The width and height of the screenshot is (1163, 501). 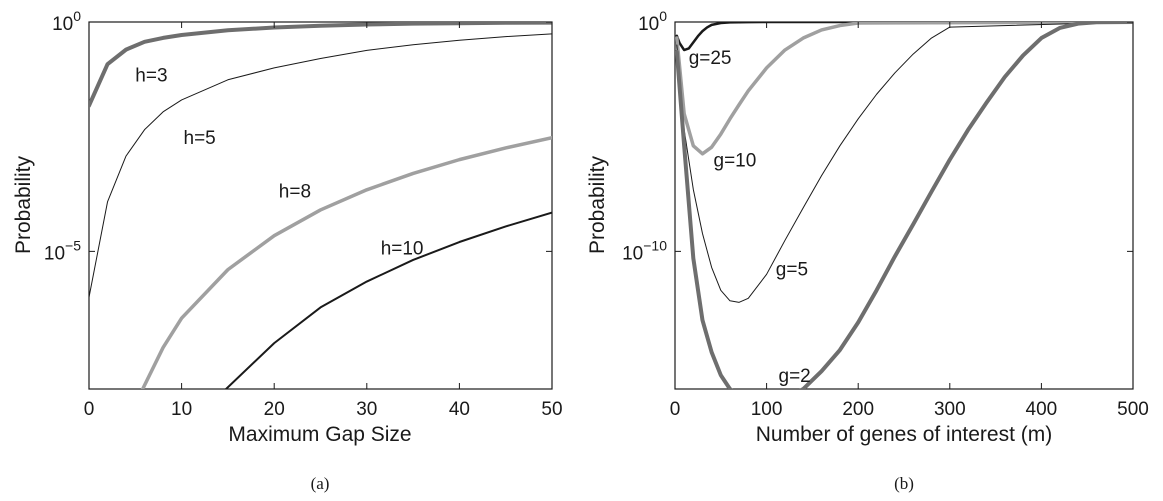 I want to click on annotation-a-h3: h=3, so click(x=151, y=76).